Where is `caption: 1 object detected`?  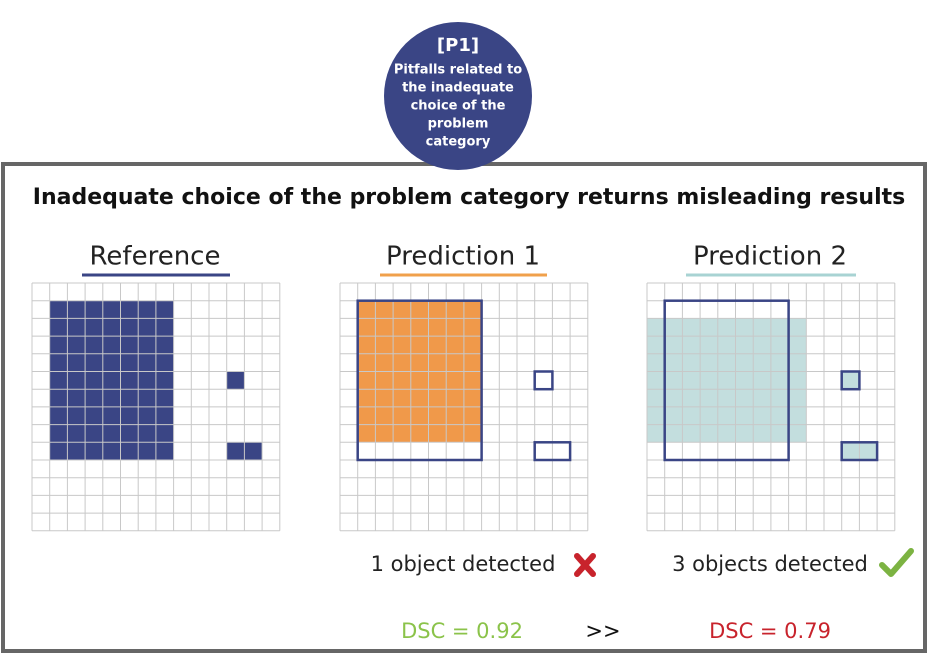 caption: 1 object detected is located at coordinates (463, 564).